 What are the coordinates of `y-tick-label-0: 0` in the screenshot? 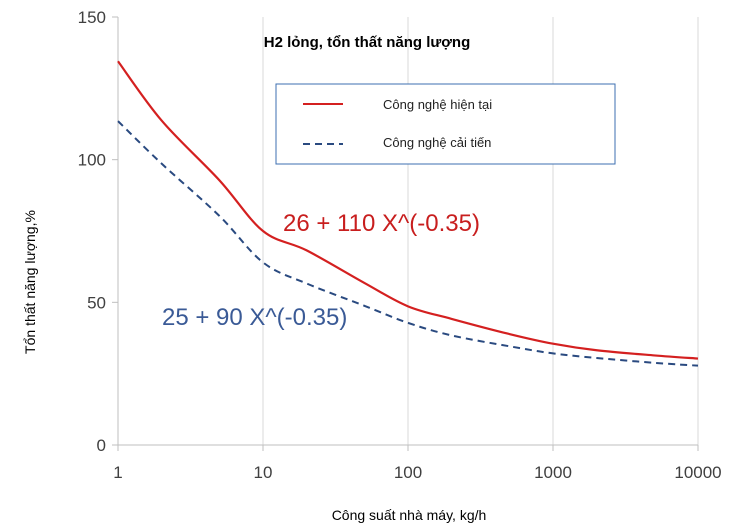 It's located at (101, 445).